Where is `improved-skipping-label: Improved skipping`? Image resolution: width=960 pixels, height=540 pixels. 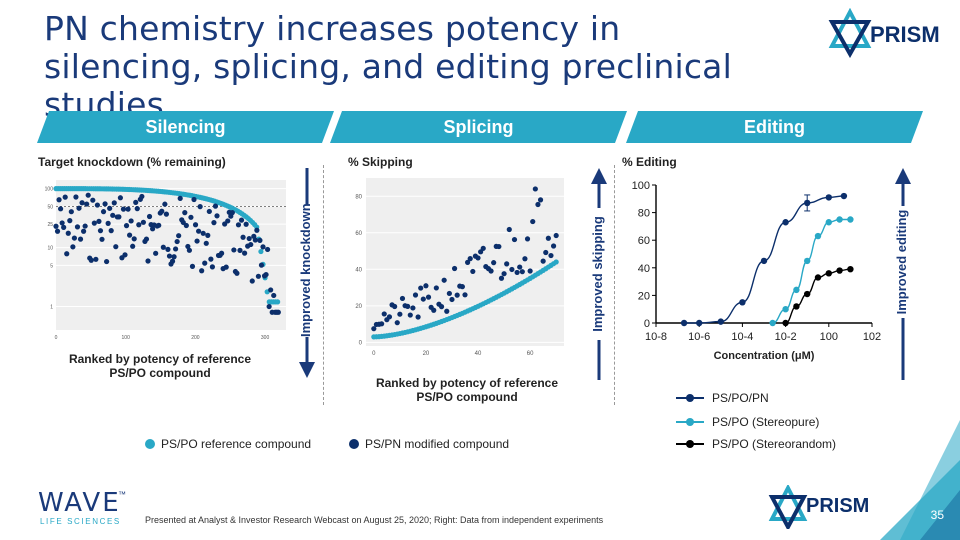 improved-skipping-label: Improved skipping is located at coordinates (599, 274).